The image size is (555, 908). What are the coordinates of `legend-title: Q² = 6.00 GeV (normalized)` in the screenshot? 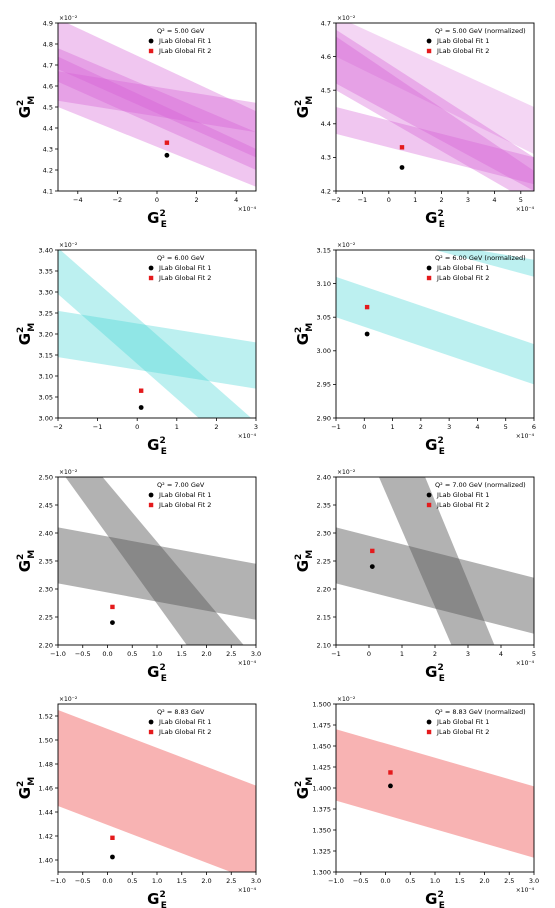 It's located at (480, 258).